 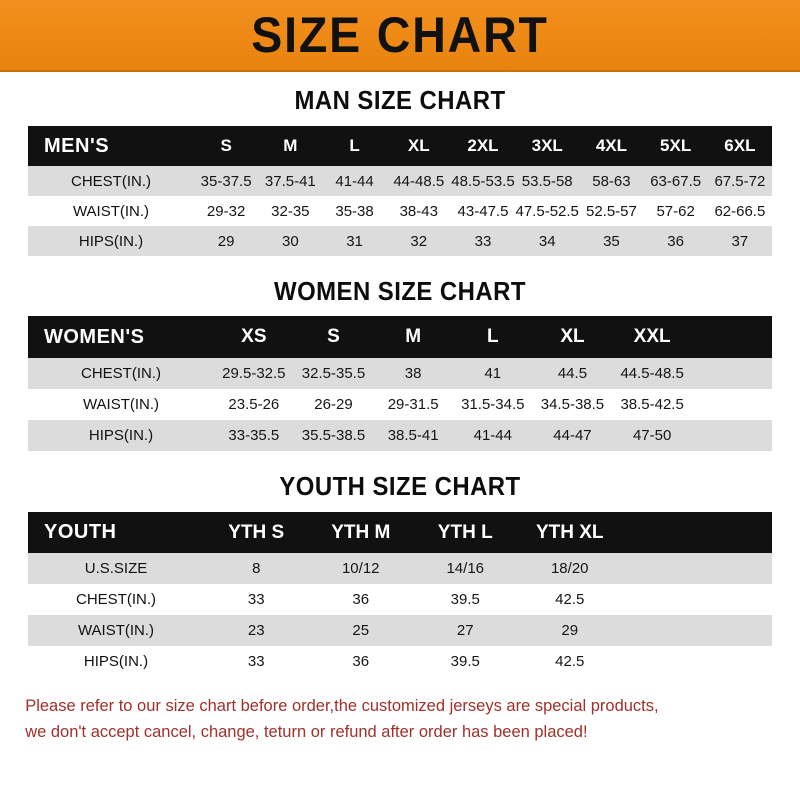 What do you see at coordinates (740, 145) in the screenshot?
I see `man-col-header-9: 6XL` at bounding box center [740, 145].